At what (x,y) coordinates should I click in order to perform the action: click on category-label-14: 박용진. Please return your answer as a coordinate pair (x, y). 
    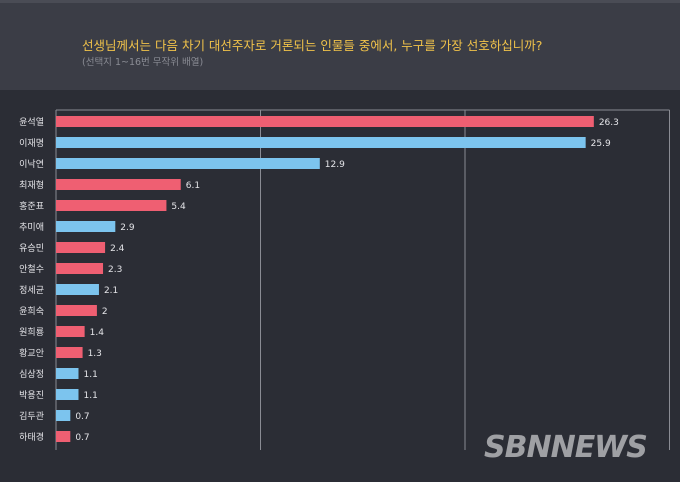
    Looking at the image, I should click on (31, 395).